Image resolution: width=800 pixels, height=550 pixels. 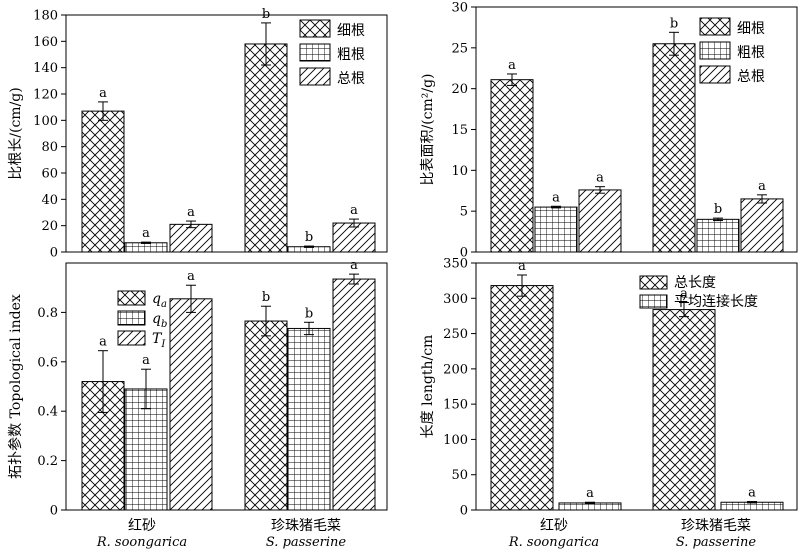 I want to click on y-tick-label: 0.8, so click(x=47, y=313).